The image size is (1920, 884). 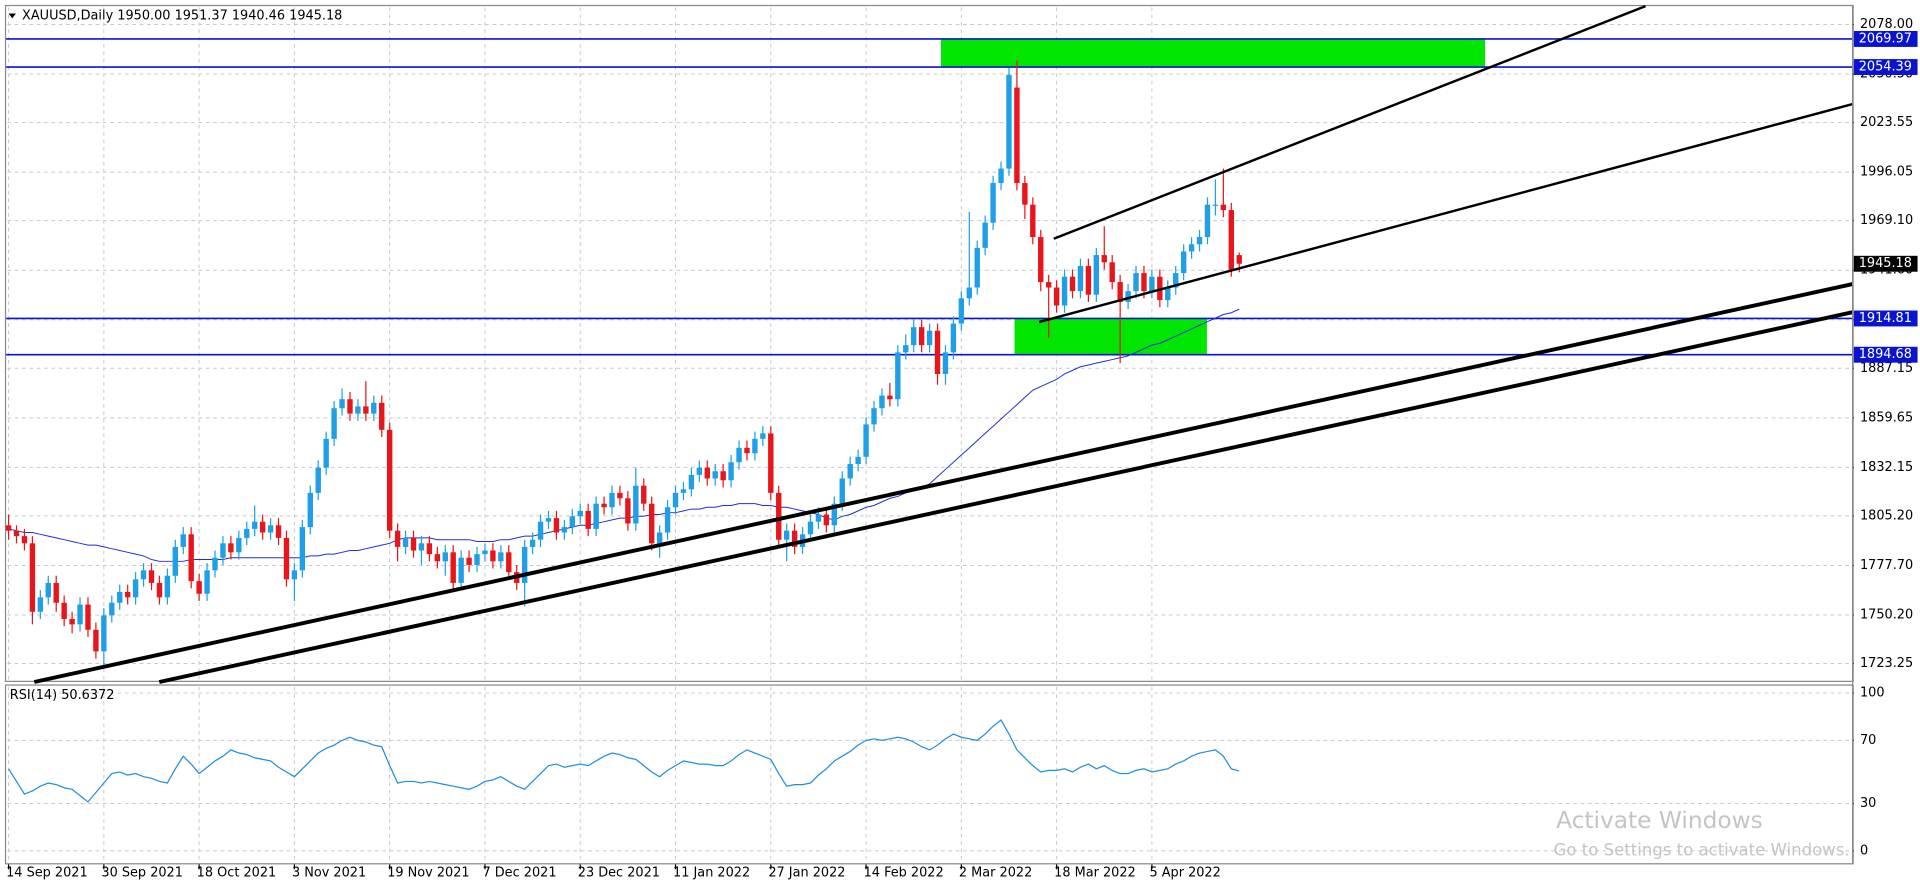 I want to click on x-tick-label: 18 Oct 2021, so click(x=237, y=872).